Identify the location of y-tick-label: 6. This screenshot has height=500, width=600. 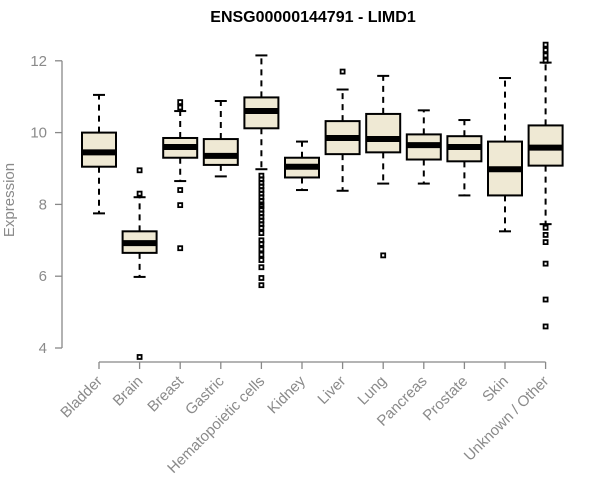
(43, 276).